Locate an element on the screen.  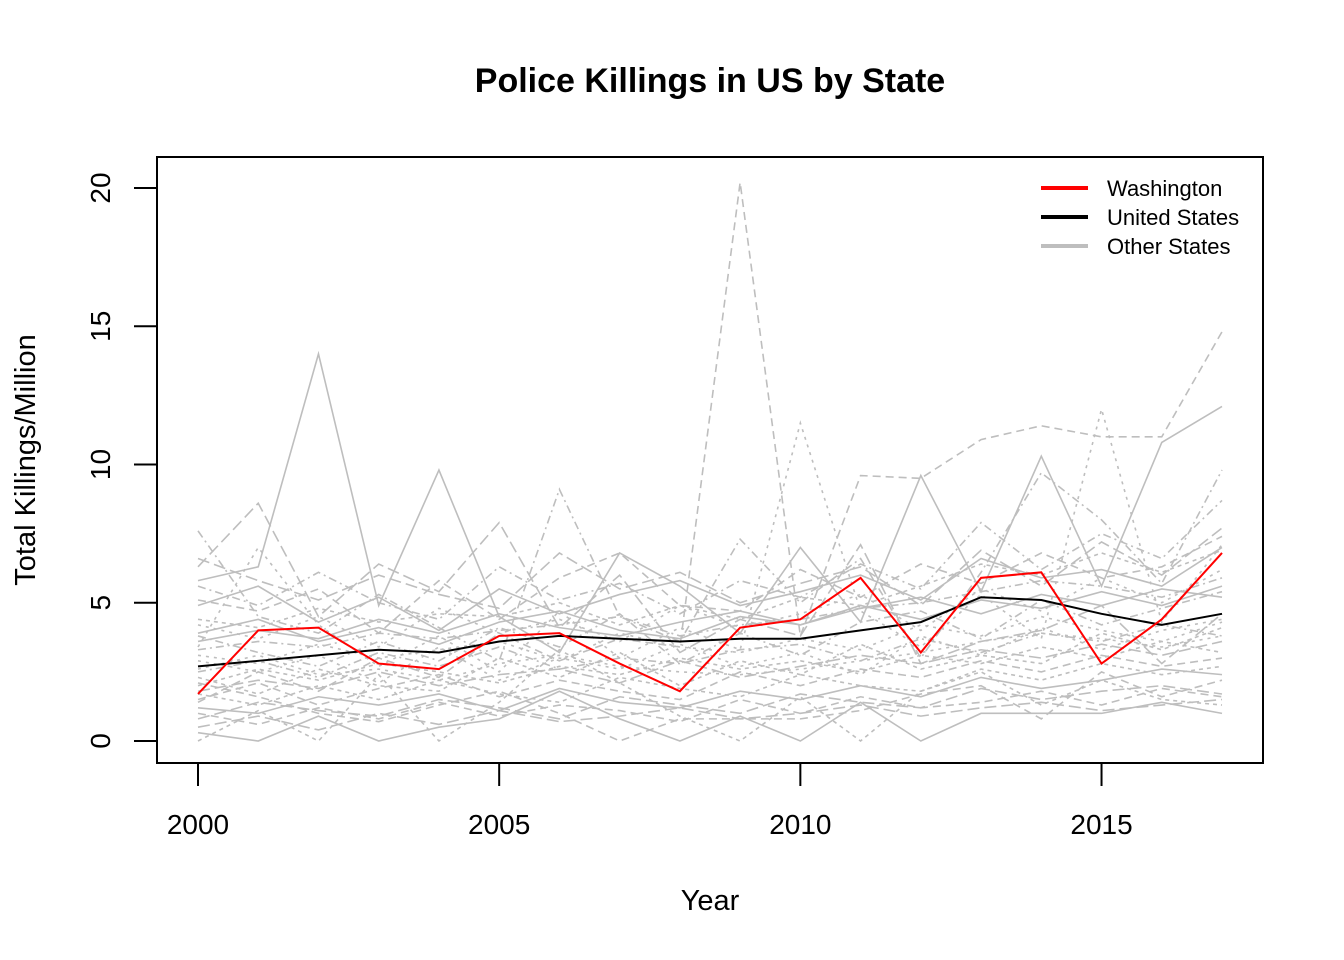
legend: Washington United States Other States is located at coordinates (1140, 217).